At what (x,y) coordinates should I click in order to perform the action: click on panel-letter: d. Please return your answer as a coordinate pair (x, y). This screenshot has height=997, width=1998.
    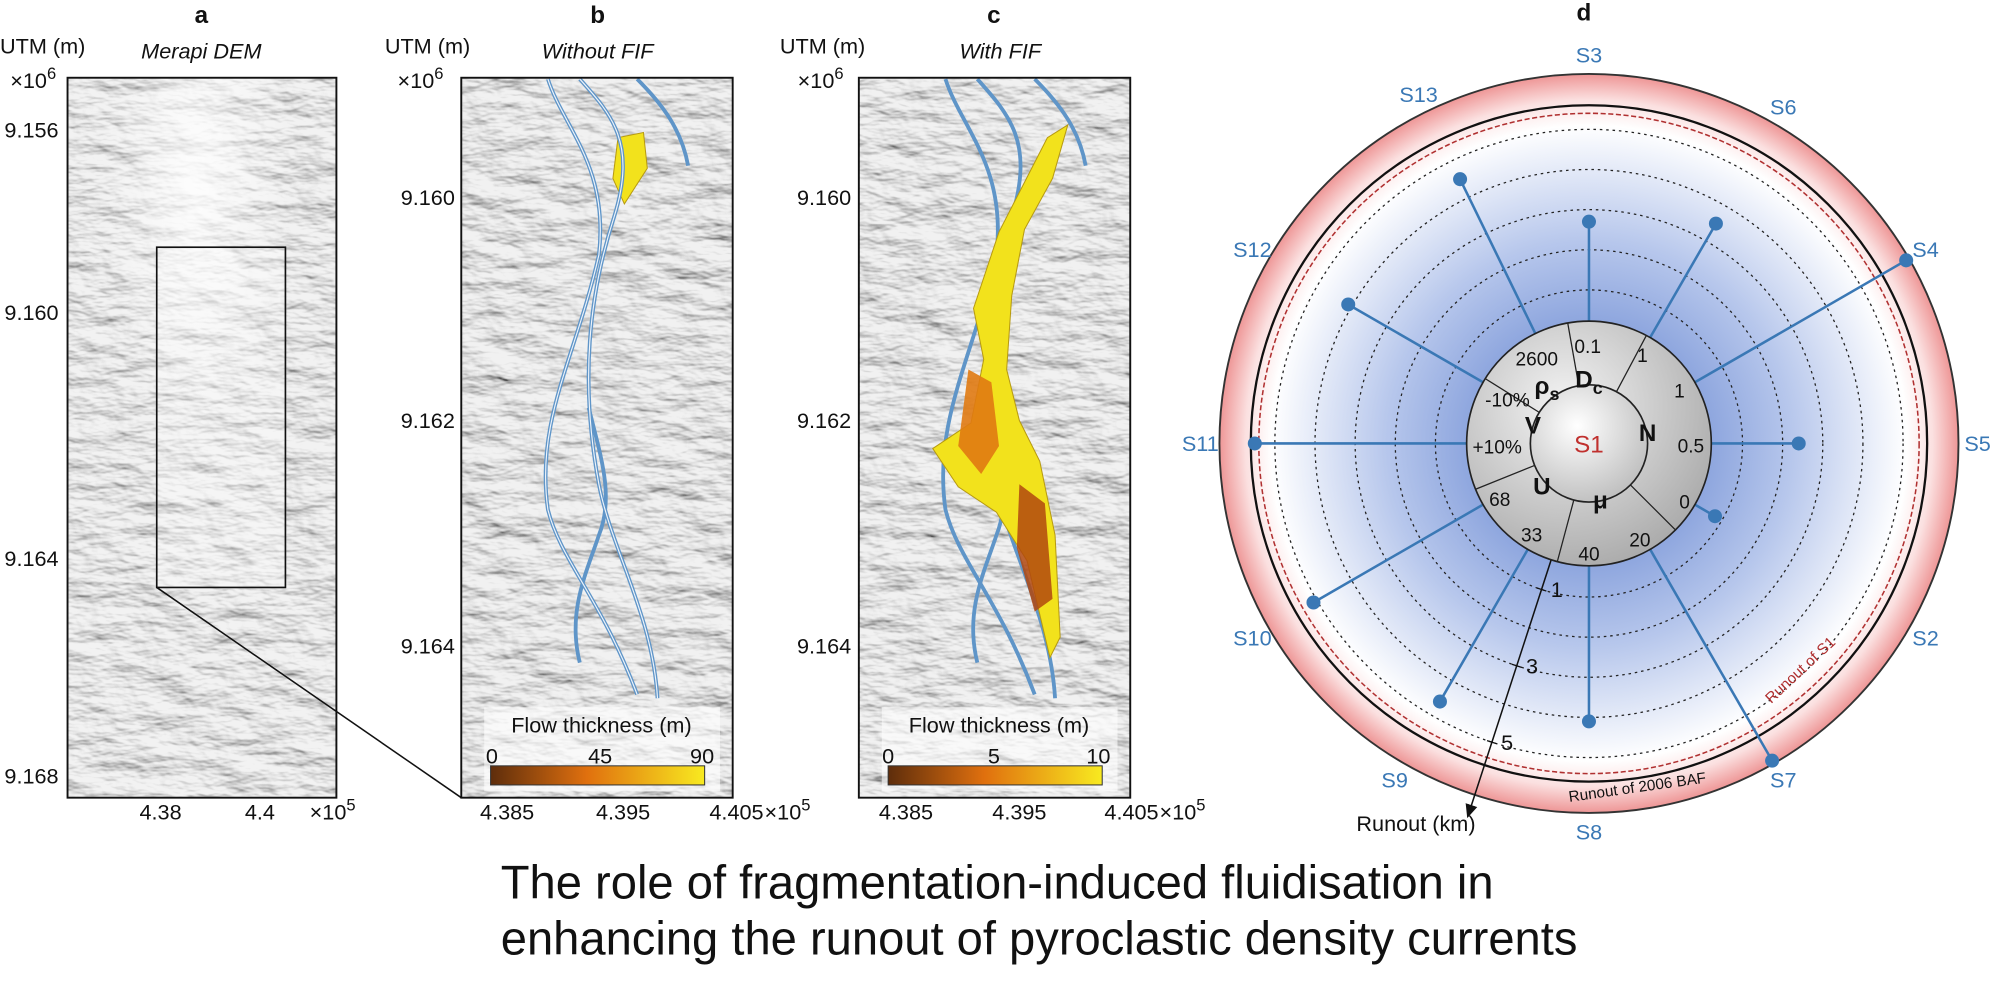
    Looking at the image, I should click on (1583, 13).